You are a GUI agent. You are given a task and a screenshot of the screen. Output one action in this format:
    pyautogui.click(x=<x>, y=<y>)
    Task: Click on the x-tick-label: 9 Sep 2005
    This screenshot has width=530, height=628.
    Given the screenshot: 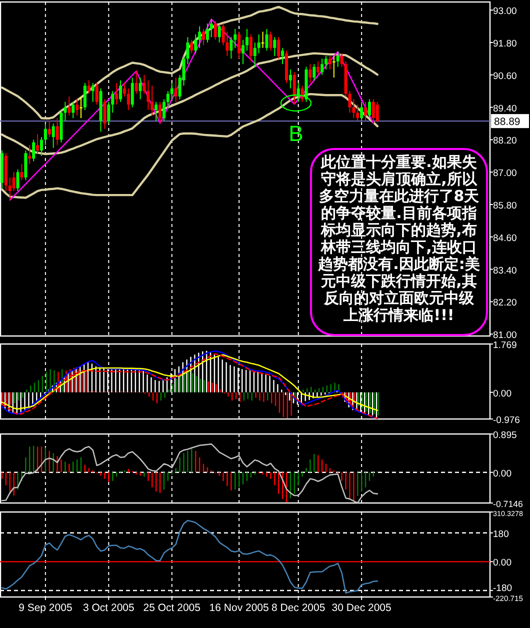 What is the action you would take?
    pyautogui.click(x=45, y=608)
    